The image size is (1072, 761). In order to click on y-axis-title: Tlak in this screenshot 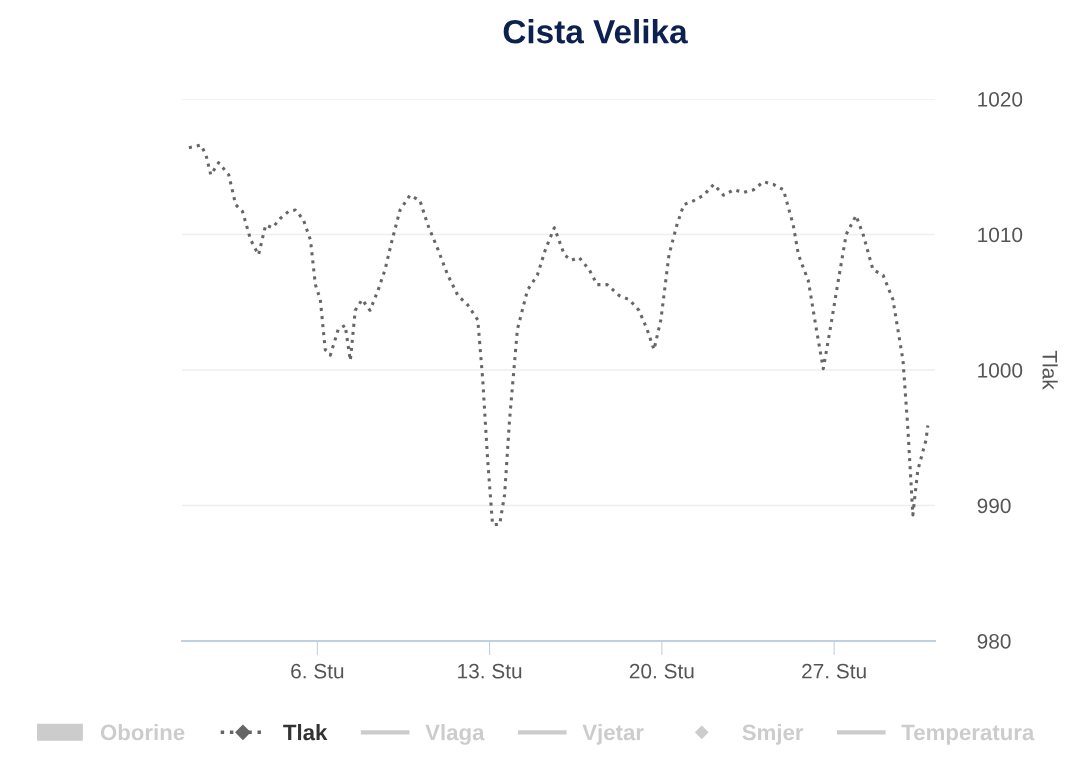, I will do `click(1050, 370)`.